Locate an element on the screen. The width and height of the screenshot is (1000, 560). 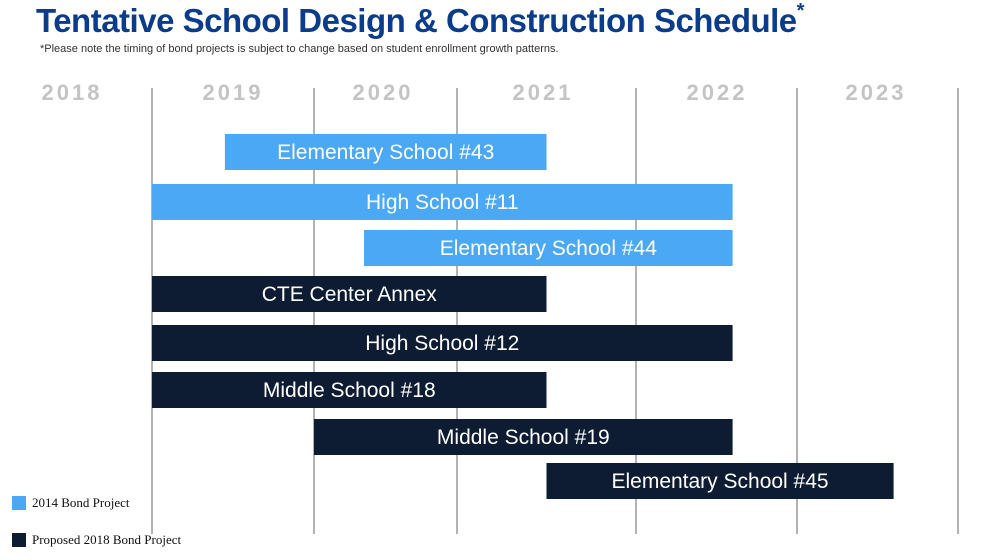
gantt-bar-label: CTE Center Annex is located at coordinates (350, 294).